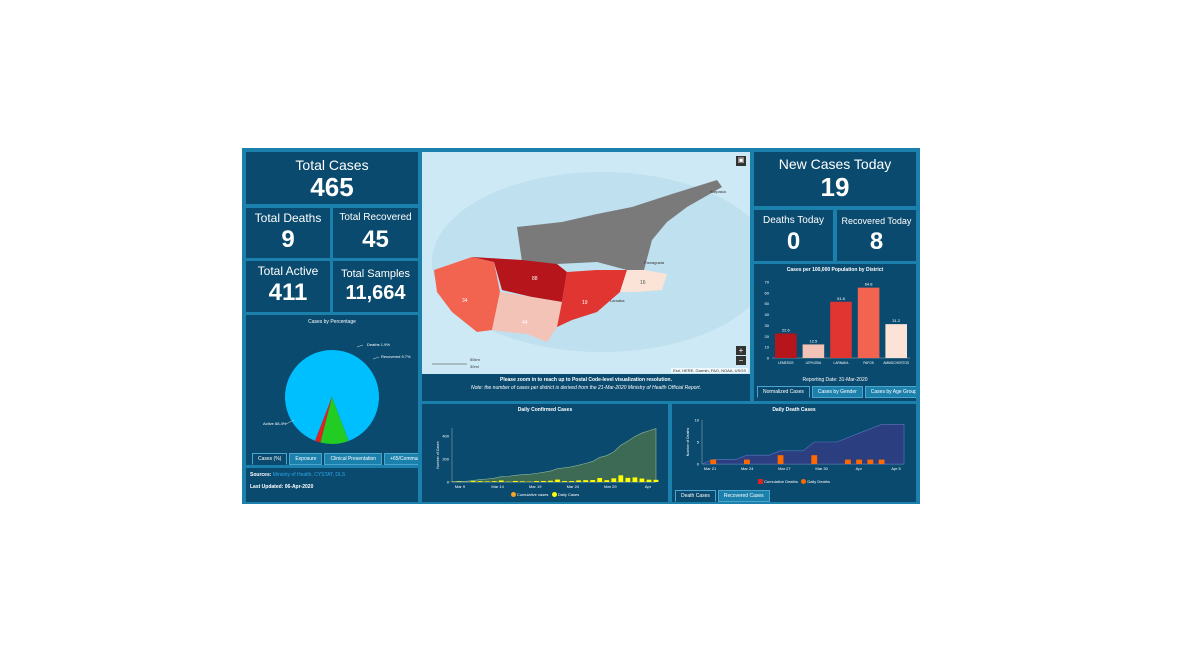  I want to click on sources-link: Ministry of Health, CYSTAT, DLS, so click(309, 475).